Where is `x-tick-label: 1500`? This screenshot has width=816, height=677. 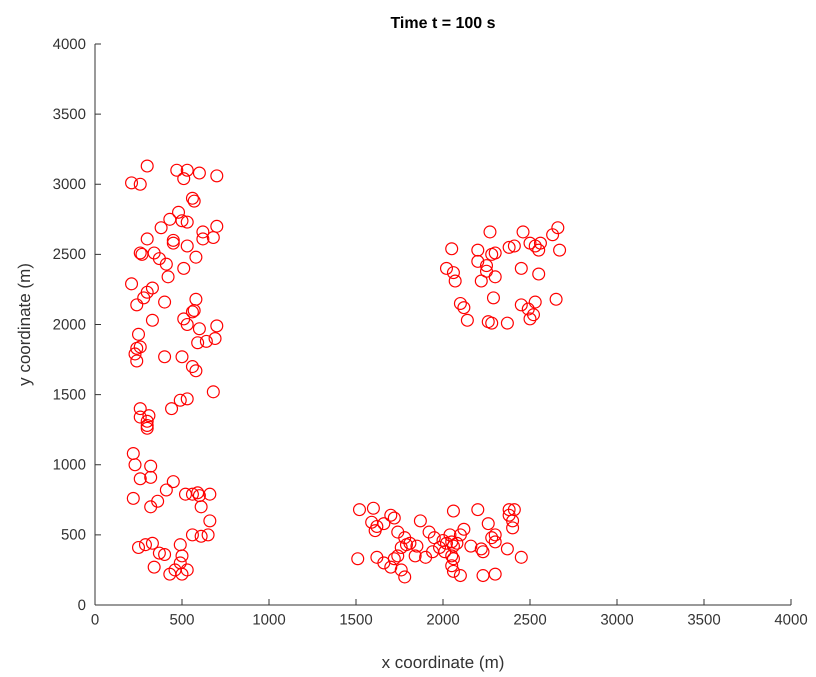 x-tick-label: 1500 is located at coordinates (356, 620).